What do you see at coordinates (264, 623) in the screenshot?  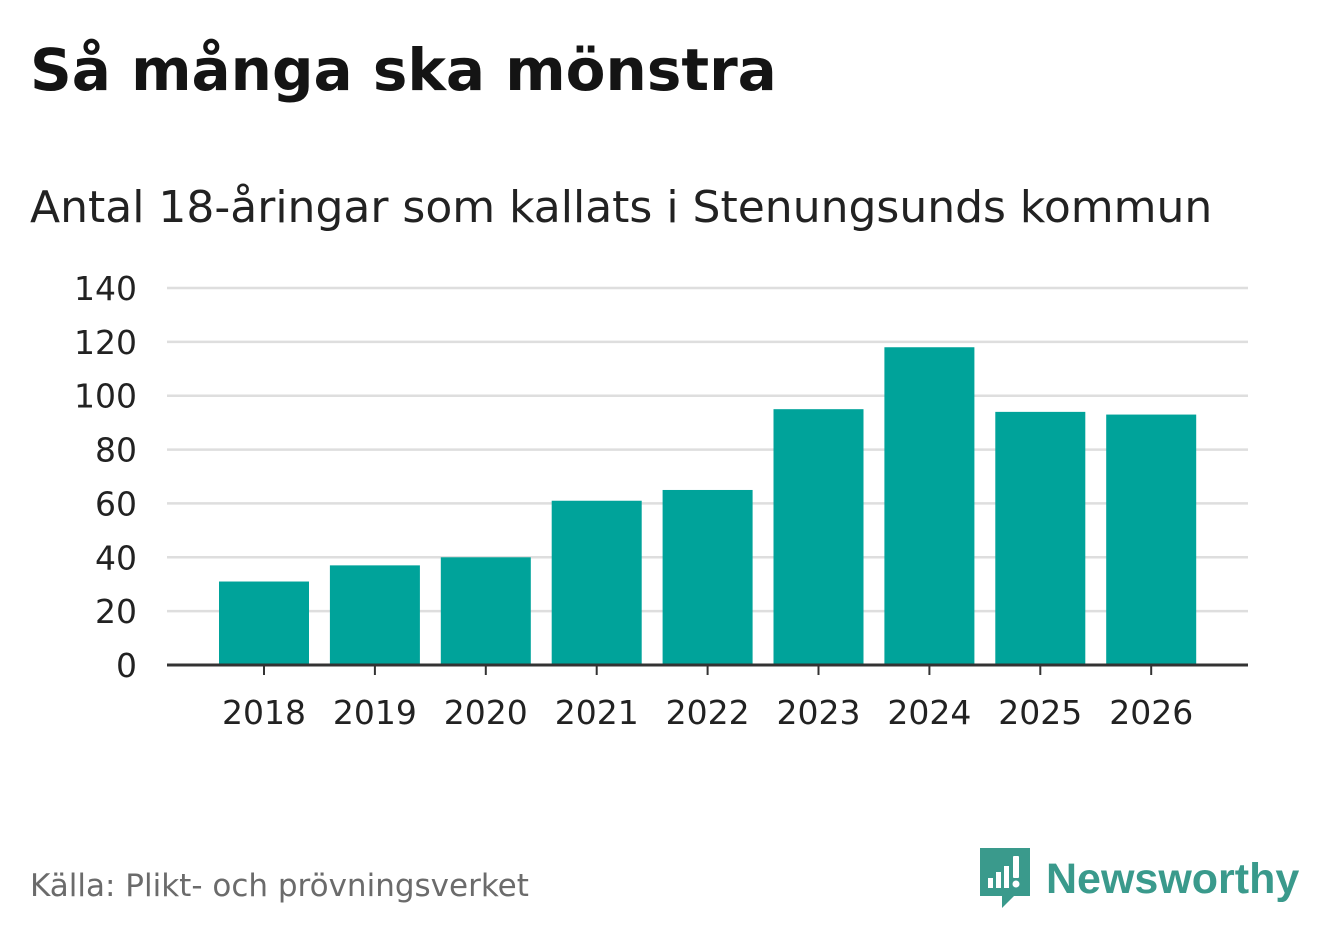 I see `bar-2018` at bounding box center [264, 623].